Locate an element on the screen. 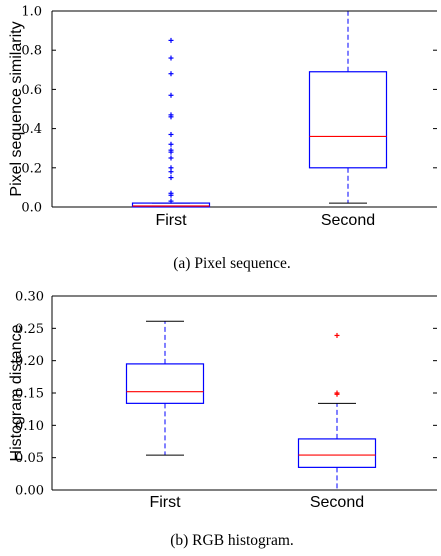 This screenshot has height=556, width=441. y-tick-label: 0.4 is located at coordinates (31, 129).